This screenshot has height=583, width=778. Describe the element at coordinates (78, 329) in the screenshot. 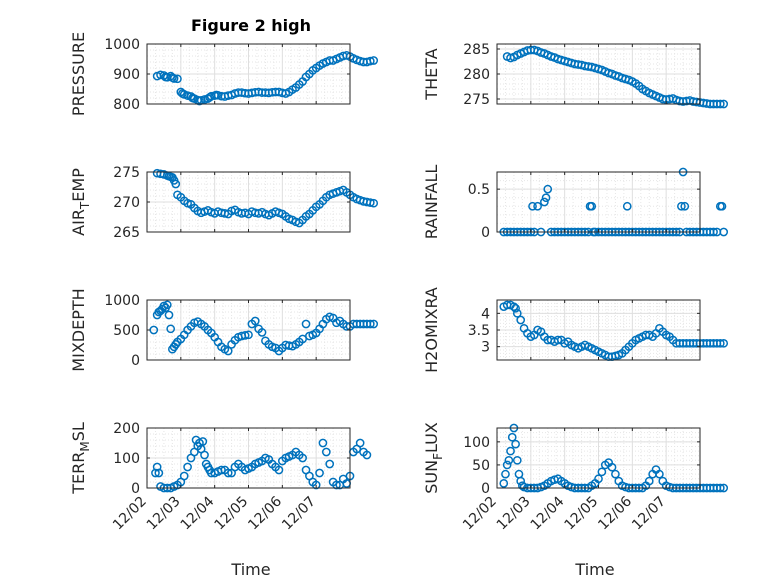

I see `y-axis-label: MIXDEPTH` at that location.